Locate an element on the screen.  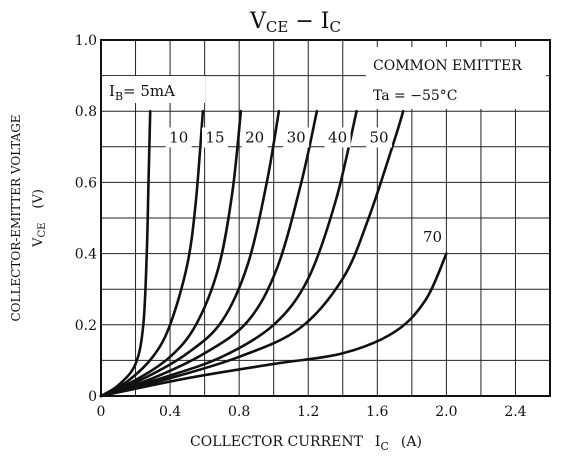
ib-label-box is located at coordinates (155, 89).